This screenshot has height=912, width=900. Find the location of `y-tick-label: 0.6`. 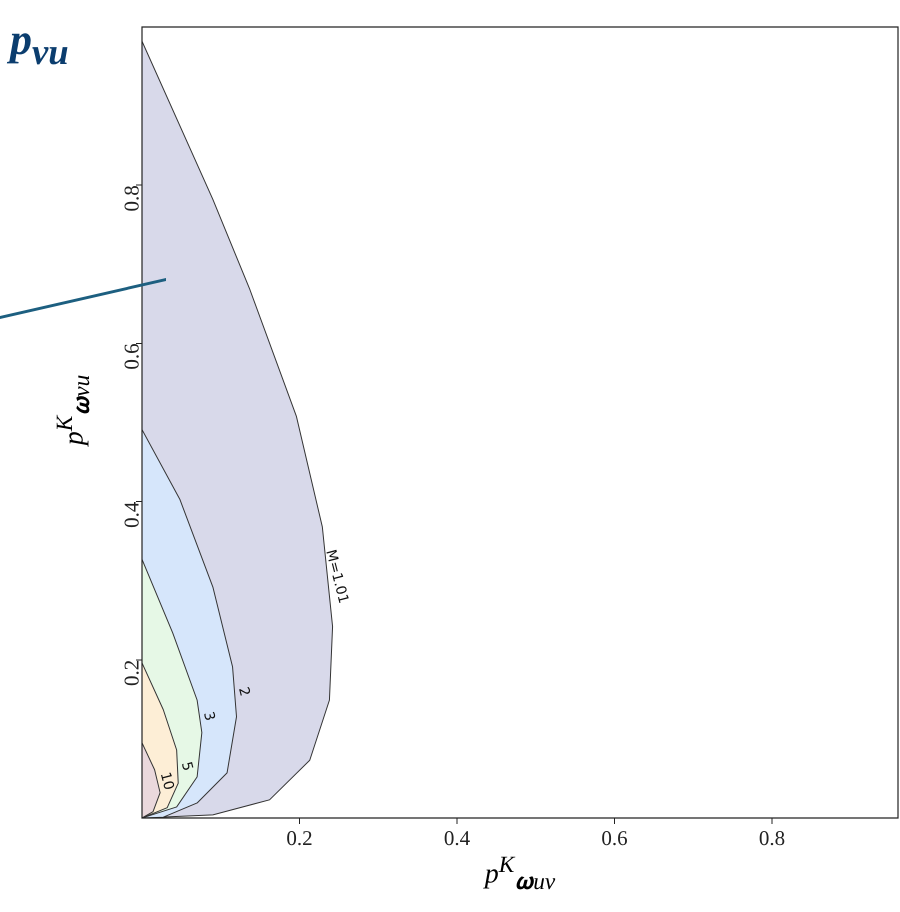

y-tick-label: 0.6 is located at coordinates (132, 356).